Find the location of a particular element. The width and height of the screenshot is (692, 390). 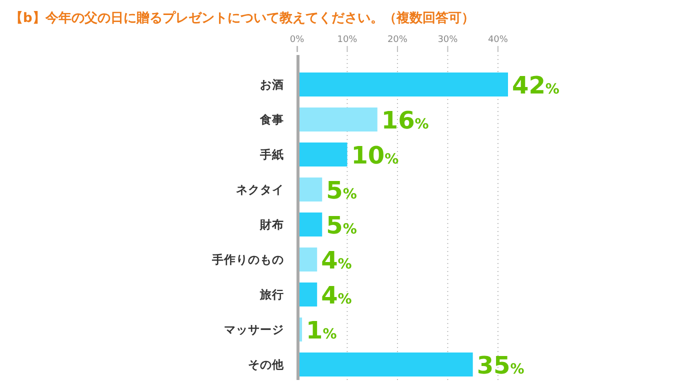

y-tick-label: お酒 is located at coordinates (272, 85).